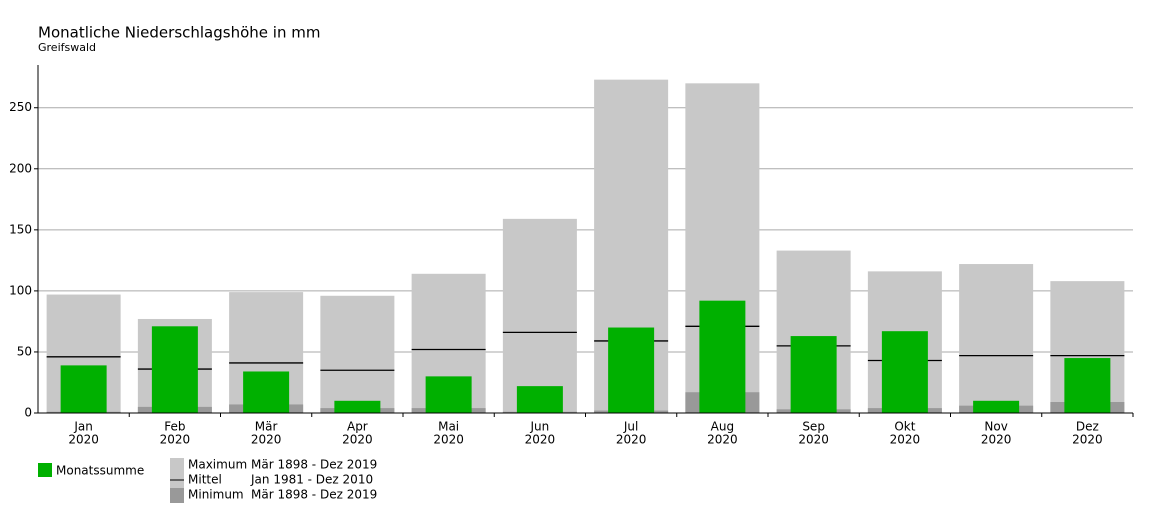  I want to click on x-tick-label: Sep, so click(813, 427).